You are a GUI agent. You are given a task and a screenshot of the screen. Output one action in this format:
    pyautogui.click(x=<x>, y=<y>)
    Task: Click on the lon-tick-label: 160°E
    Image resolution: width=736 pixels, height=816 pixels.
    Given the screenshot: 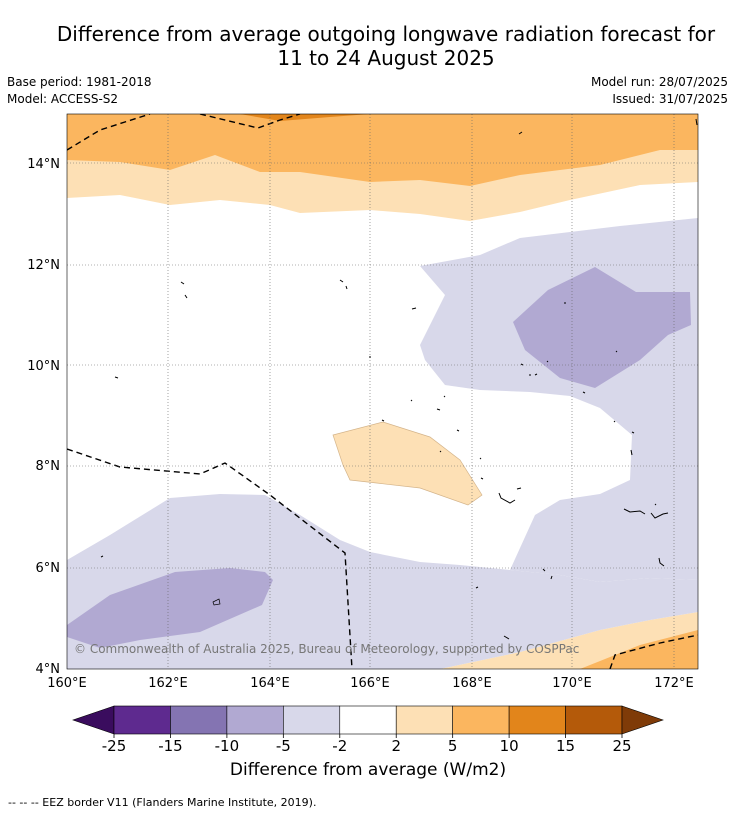 What is the action you would take?
    pyautogui.click(x=67, y=683)
    